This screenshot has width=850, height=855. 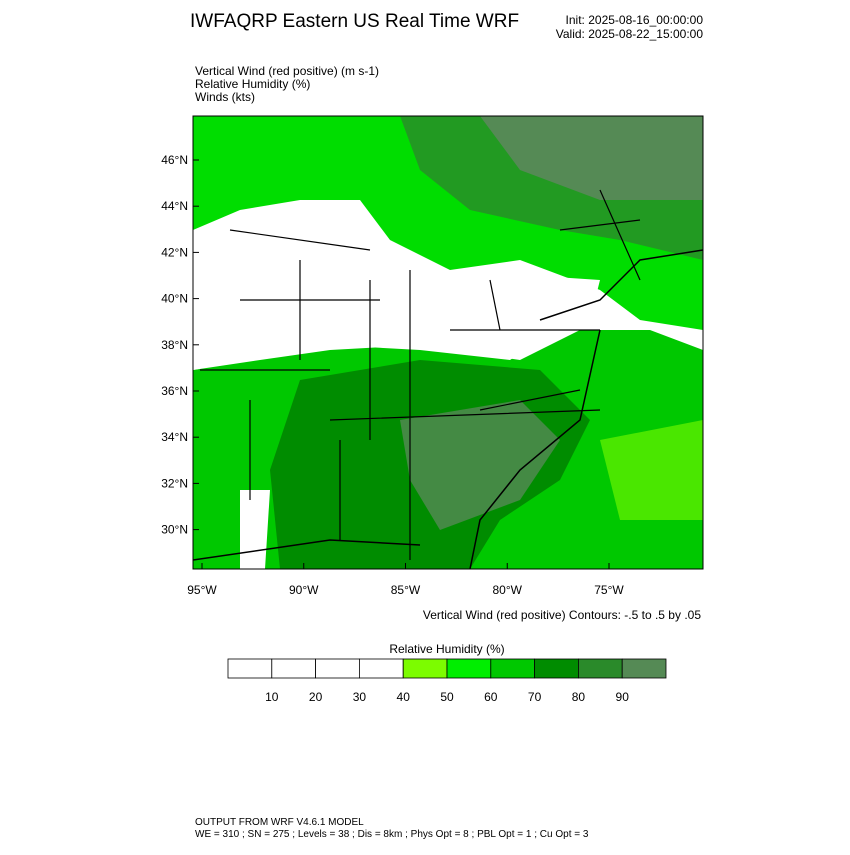 What do you see at coordinates (202, 590) in the screenshot?
I see `lon-label: 95°W` at bounding box center [202, 590].